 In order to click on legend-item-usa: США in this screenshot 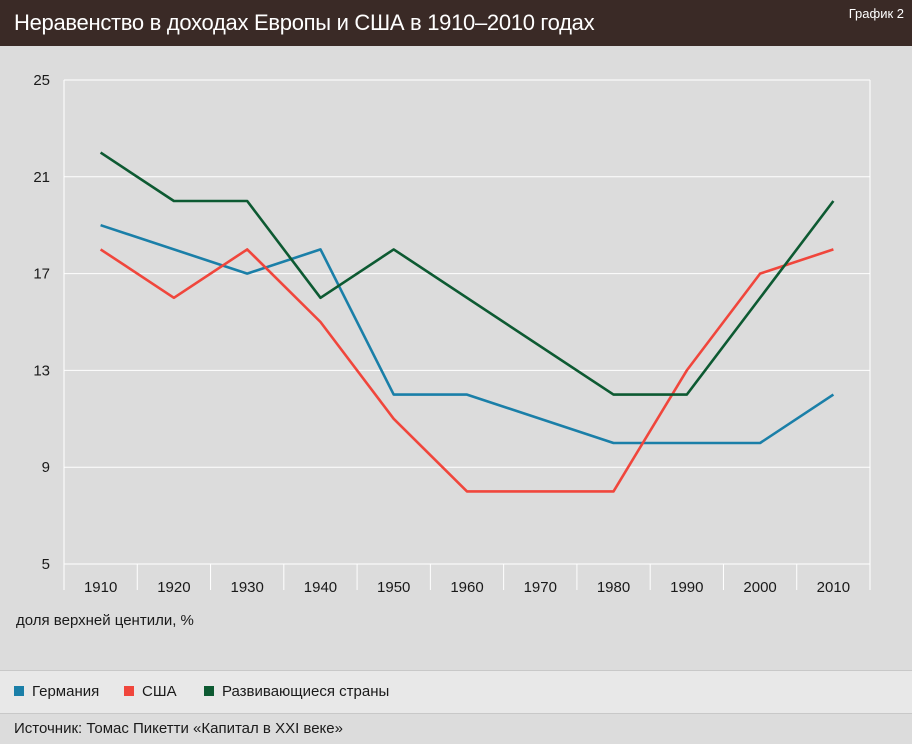, I will do `click(150, 691)`.